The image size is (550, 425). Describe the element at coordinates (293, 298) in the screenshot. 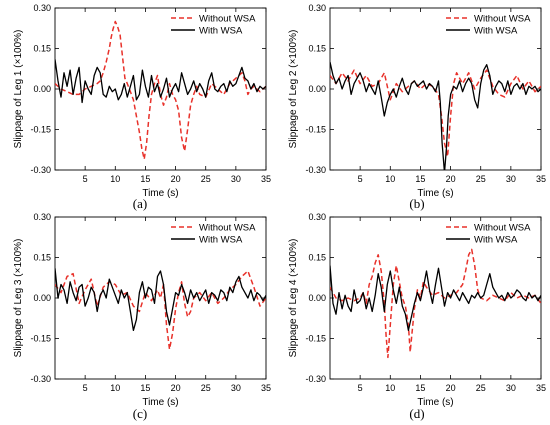

I see `y-axis-label: Slippage of Leg 4 (×100%)` at that location.